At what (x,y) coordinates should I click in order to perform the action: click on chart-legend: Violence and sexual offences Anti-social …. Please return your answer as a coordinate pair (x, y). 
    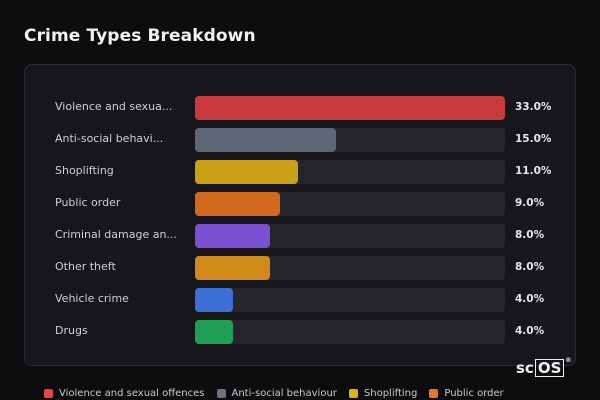
    Looking at the image, I should click on (274, 393).